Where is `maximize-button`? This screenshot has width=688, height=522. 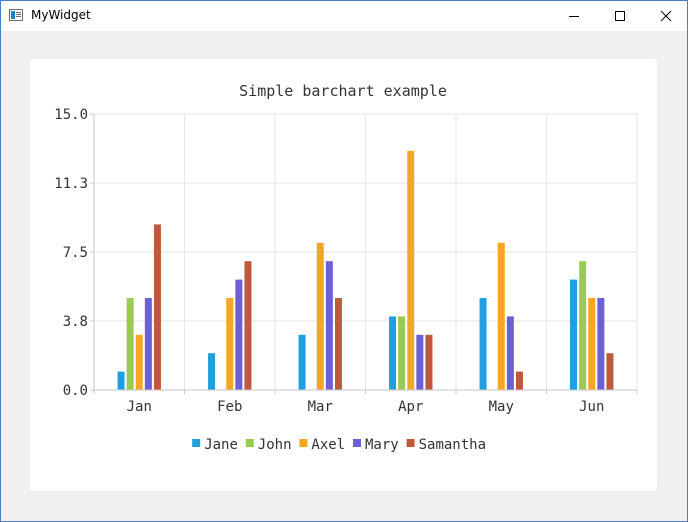 maximize-button is located at coordinates (620, 16).